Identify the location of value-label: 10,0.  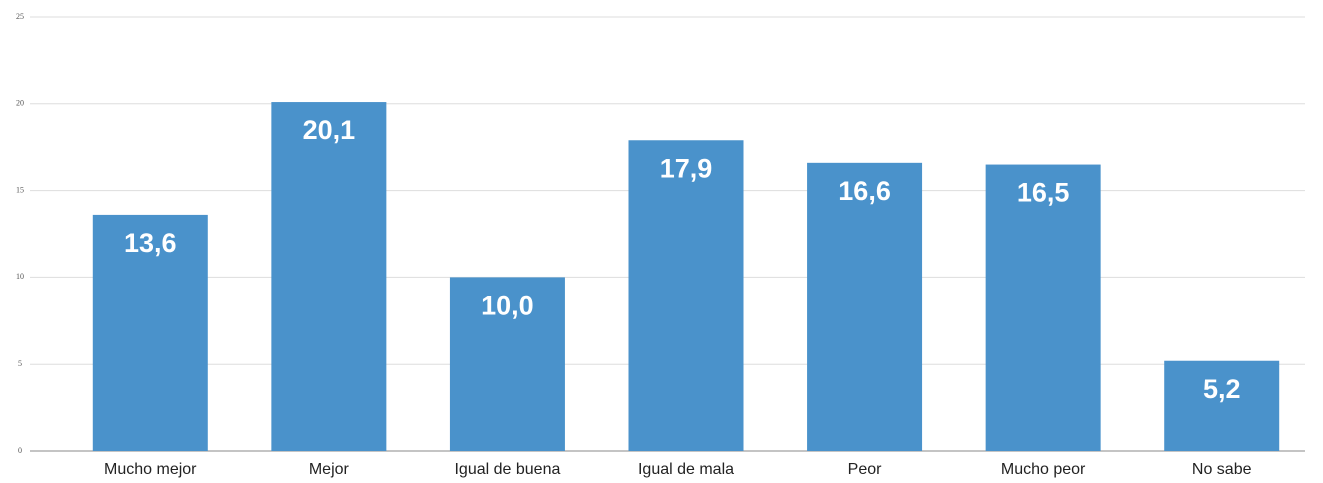
(507, 306).